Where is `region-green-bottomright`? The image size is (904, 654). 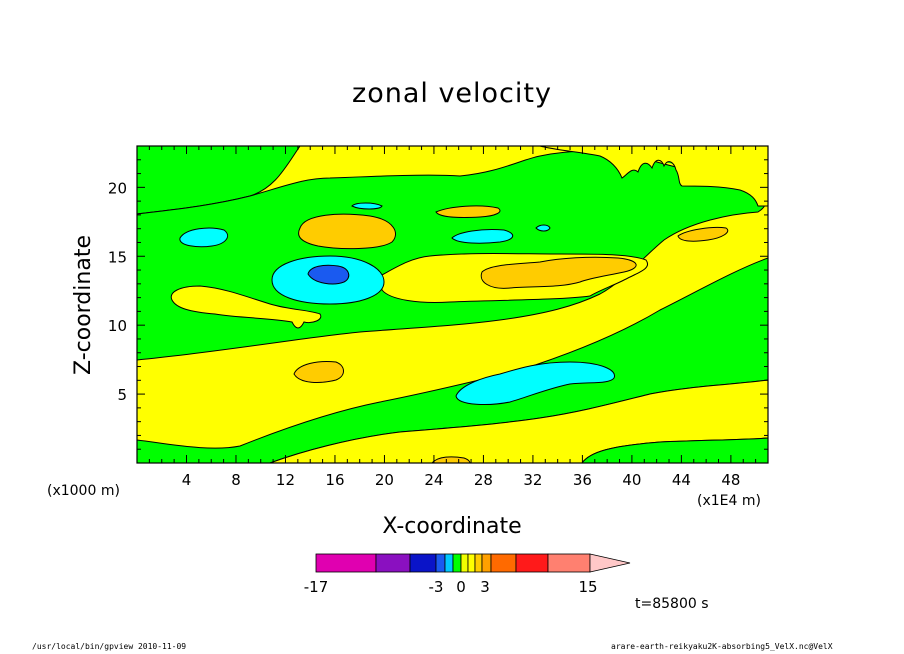
region-green-bottomright is located at coordinates (674, 450).